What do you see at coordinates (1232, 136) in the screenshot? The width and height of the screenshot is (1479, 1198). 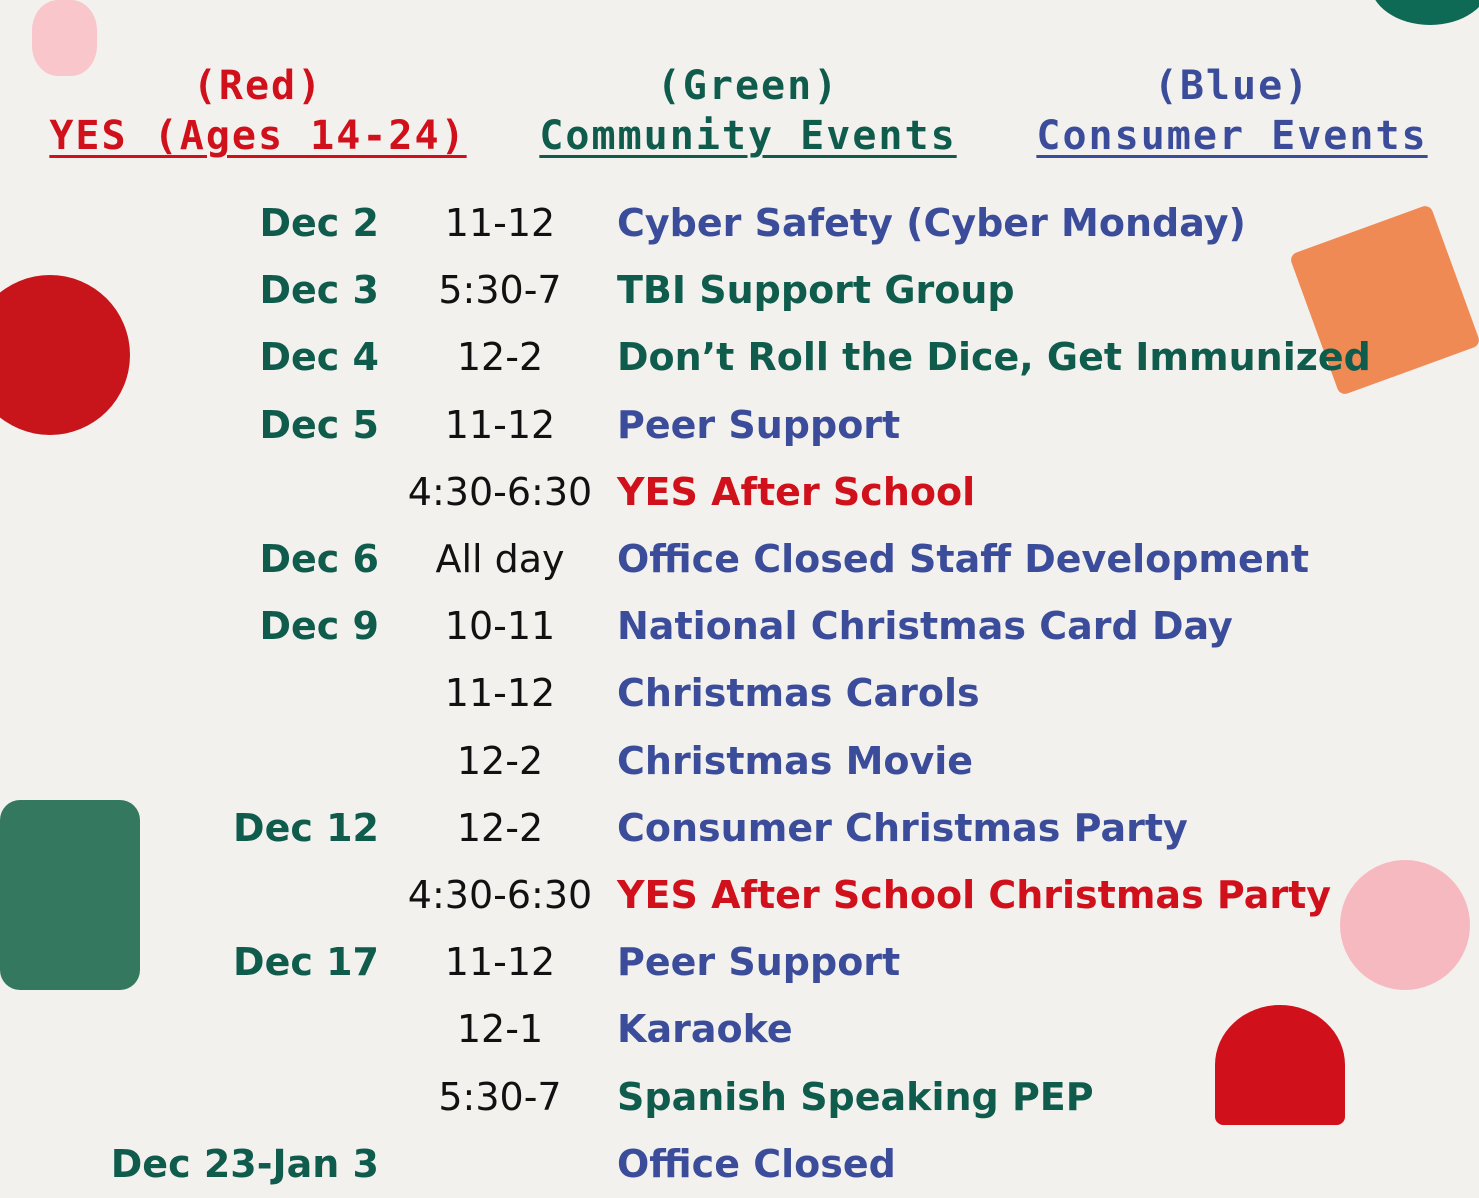 I see `legend-label: Consumer Events` at bounding box center [1232, 136].